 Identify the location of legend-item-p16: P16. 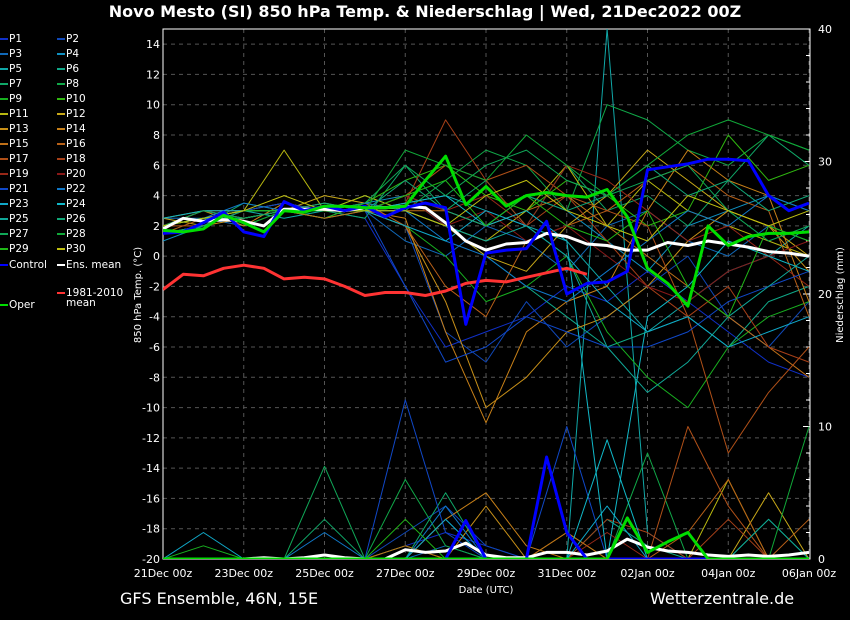
(71, 144).